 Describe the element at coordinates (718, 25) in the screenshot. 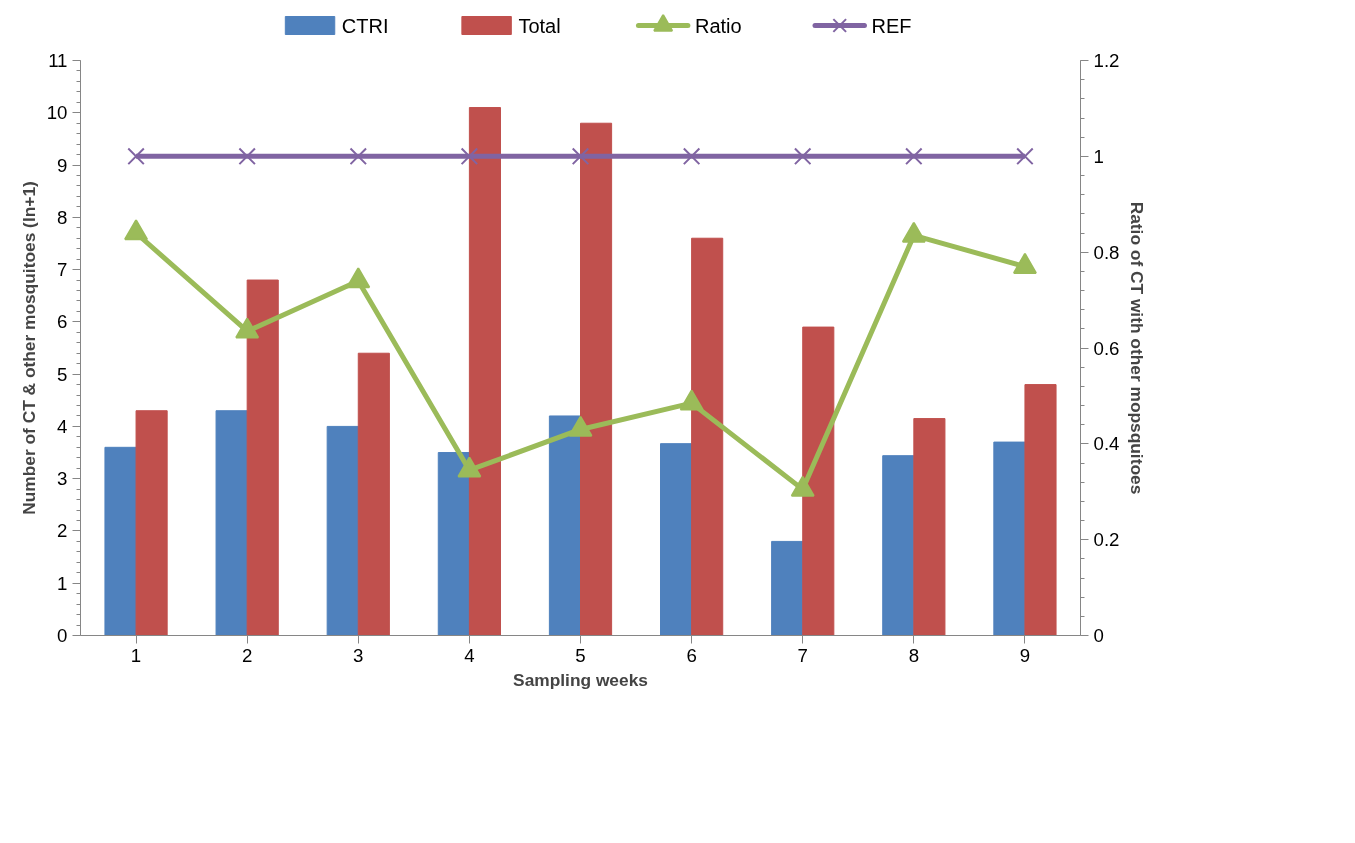

I see `legend-label: Ratio` at that location.